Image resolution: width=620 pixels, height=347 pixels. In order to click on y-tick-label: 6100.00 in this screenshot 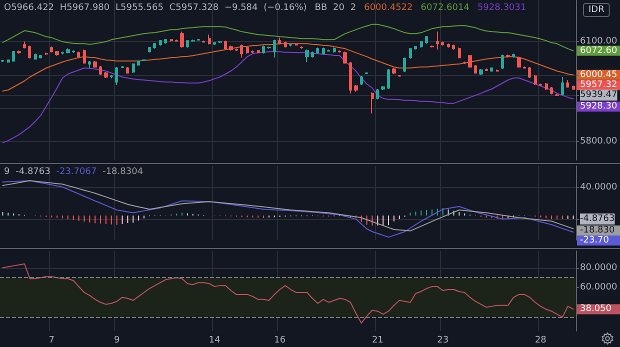, I will do `click(599, 41)`.